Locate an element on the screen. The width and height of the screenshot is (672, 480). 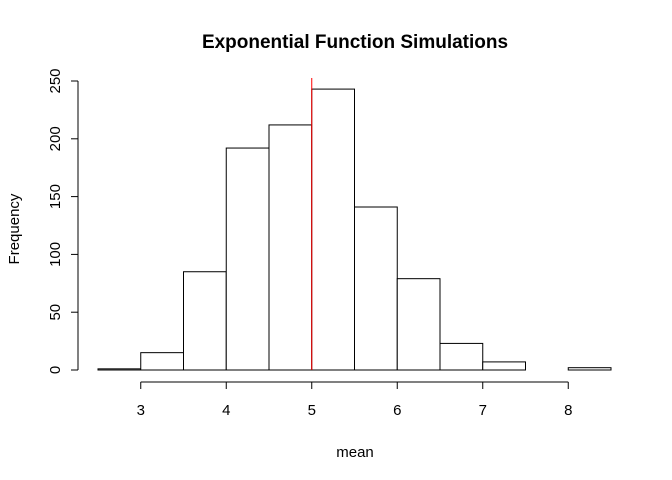
y-tick-label-150: 150 is located at coordinates (55, 196).